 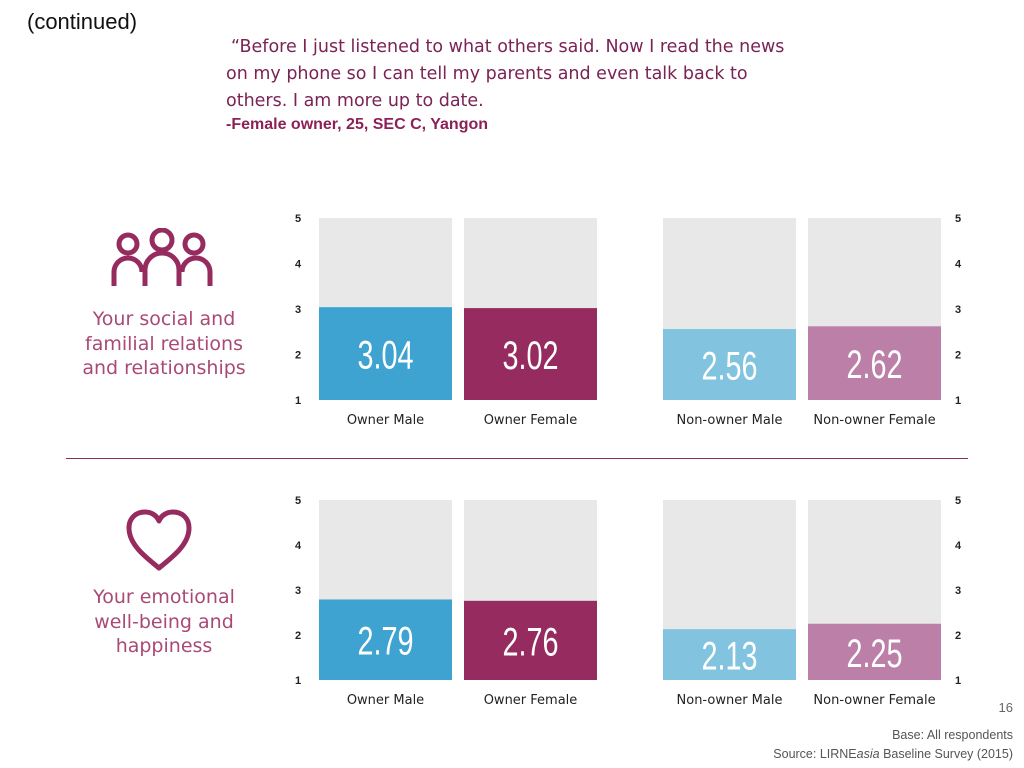 I want to click on bar-value-label: 2.25, so click(x=874, y=653).